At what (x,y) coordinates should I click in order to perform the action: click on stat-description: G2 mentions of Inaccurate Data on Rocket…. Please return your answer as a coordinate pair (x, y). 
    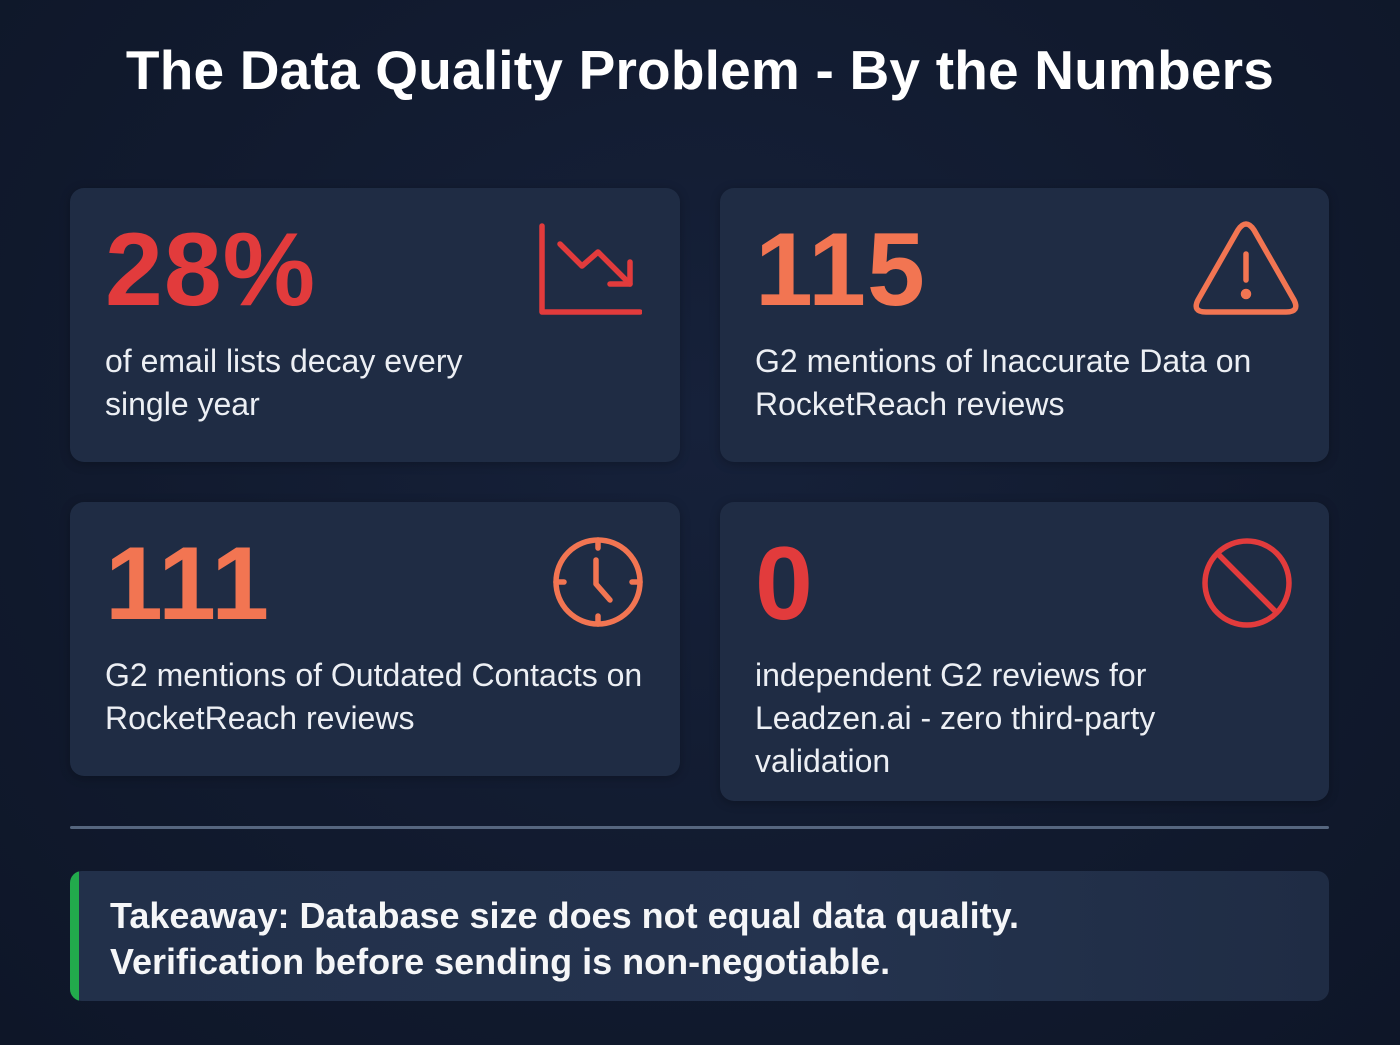
    Looking at the image, I should click on (1003, 382).